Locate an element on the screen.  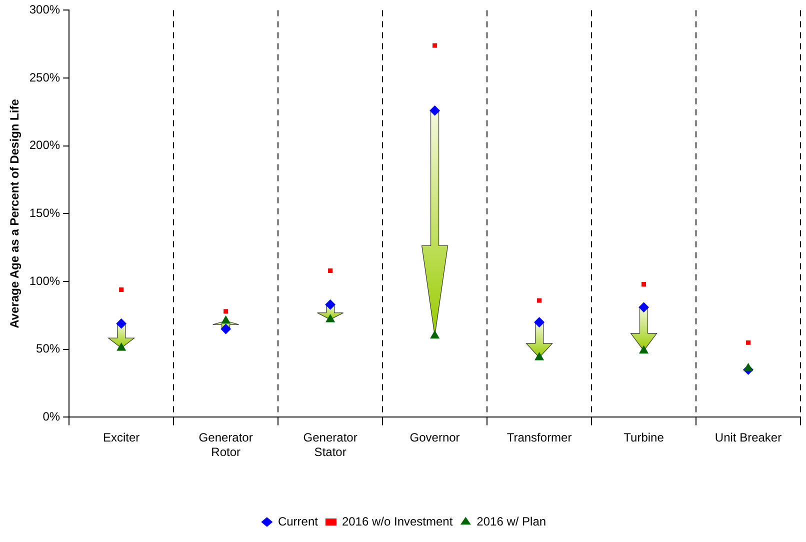
x-tick-label: Exciter is located at coordinates (121, 437).